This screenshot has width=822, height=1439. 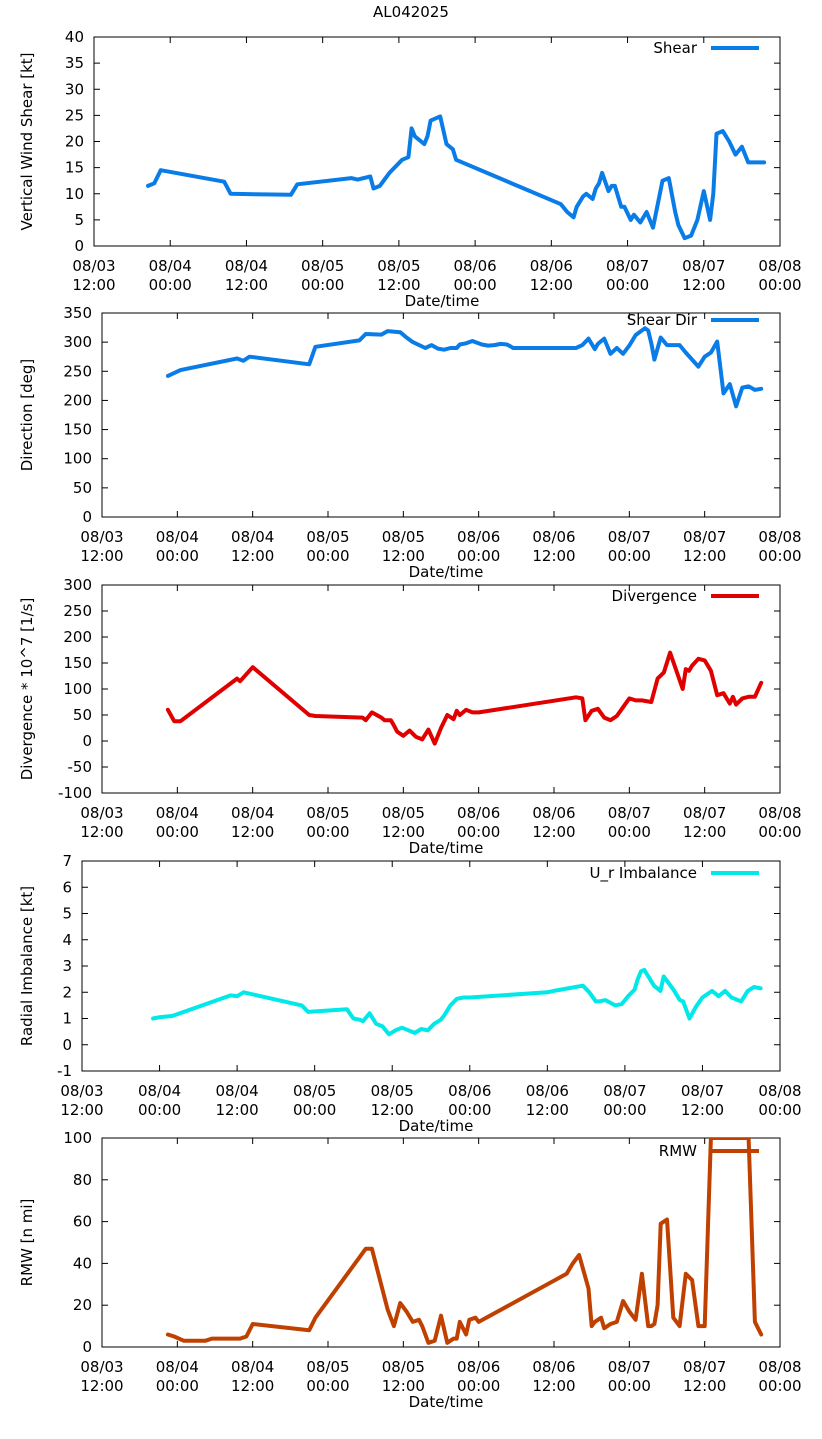 I want to click on y-tick-label: 30, so click(x=74, y=89).